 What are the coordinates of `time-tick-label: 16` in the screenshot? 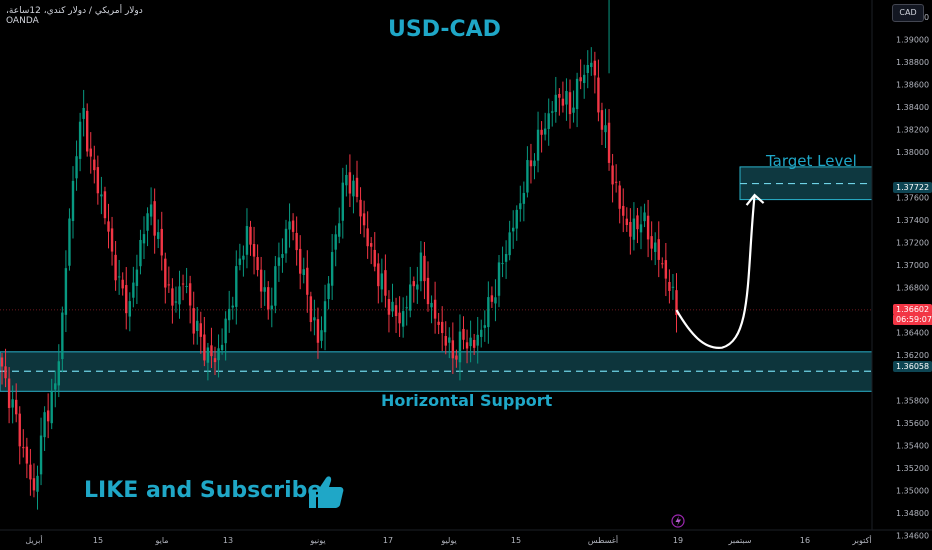 It's located at (805, 540).